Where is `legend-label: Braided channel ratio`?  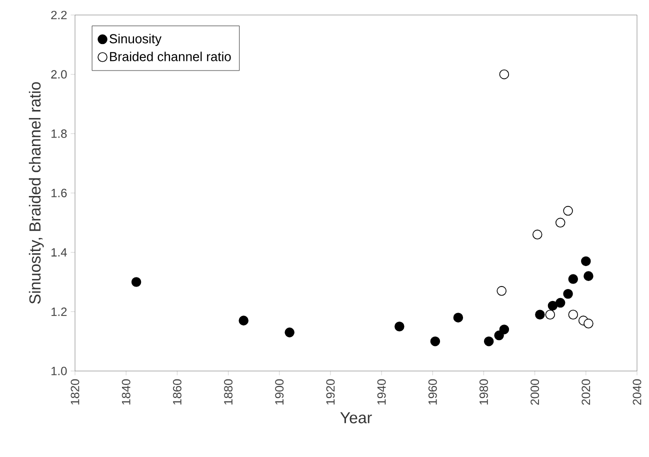 legend-label: Braided channel ratio is located at coordinates (170, 57).